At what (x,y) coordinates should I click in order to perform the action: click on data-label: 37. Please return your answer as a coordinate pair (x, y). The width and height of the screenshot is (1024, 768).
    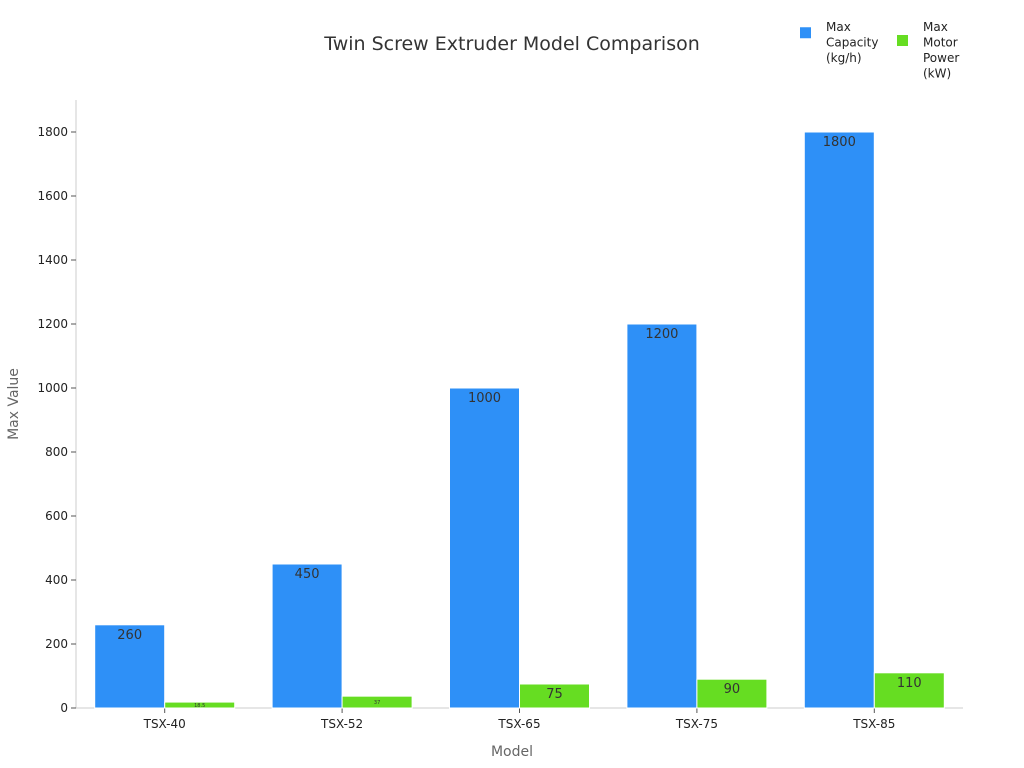
    Looking at the image, I should click on (377, 703).